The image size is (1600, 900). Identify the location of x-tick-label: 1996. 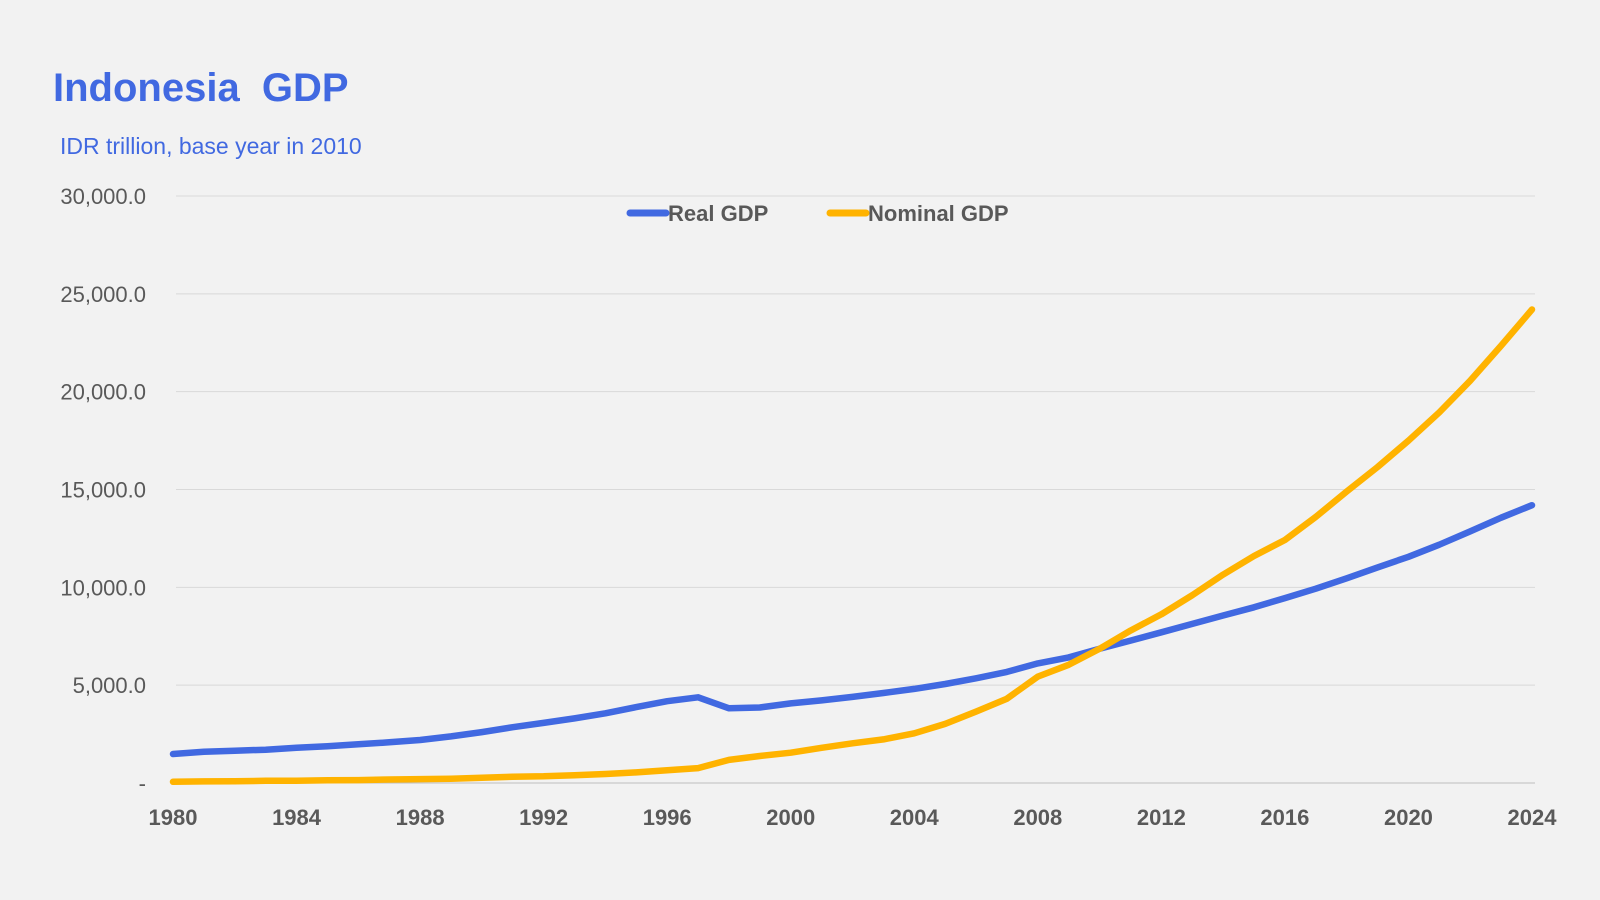
(667, 817).